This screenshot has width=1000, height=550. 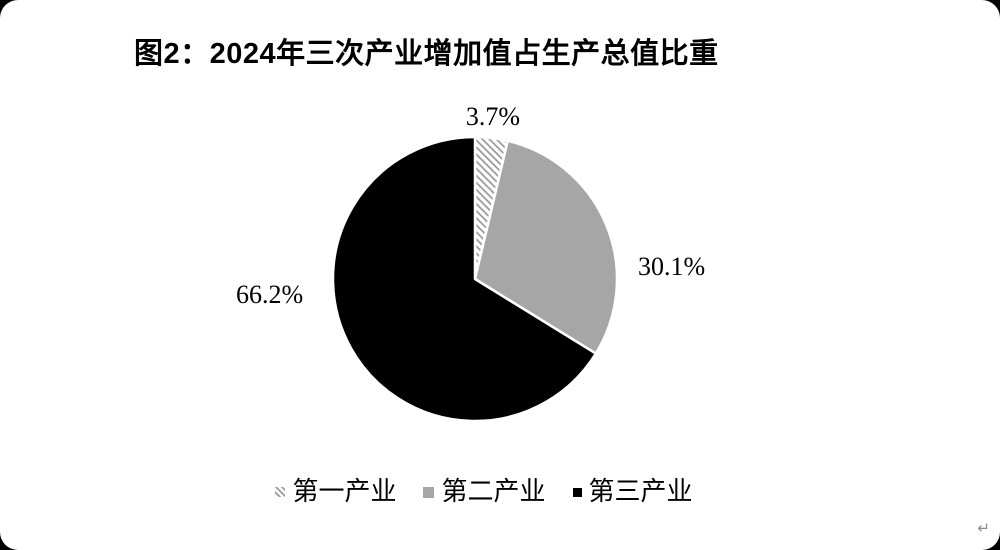 What do you see at coordinates (493, 116) in the screenshot?
I see `slice-label-primary: 3.7%` at bounding box center [493, 116].